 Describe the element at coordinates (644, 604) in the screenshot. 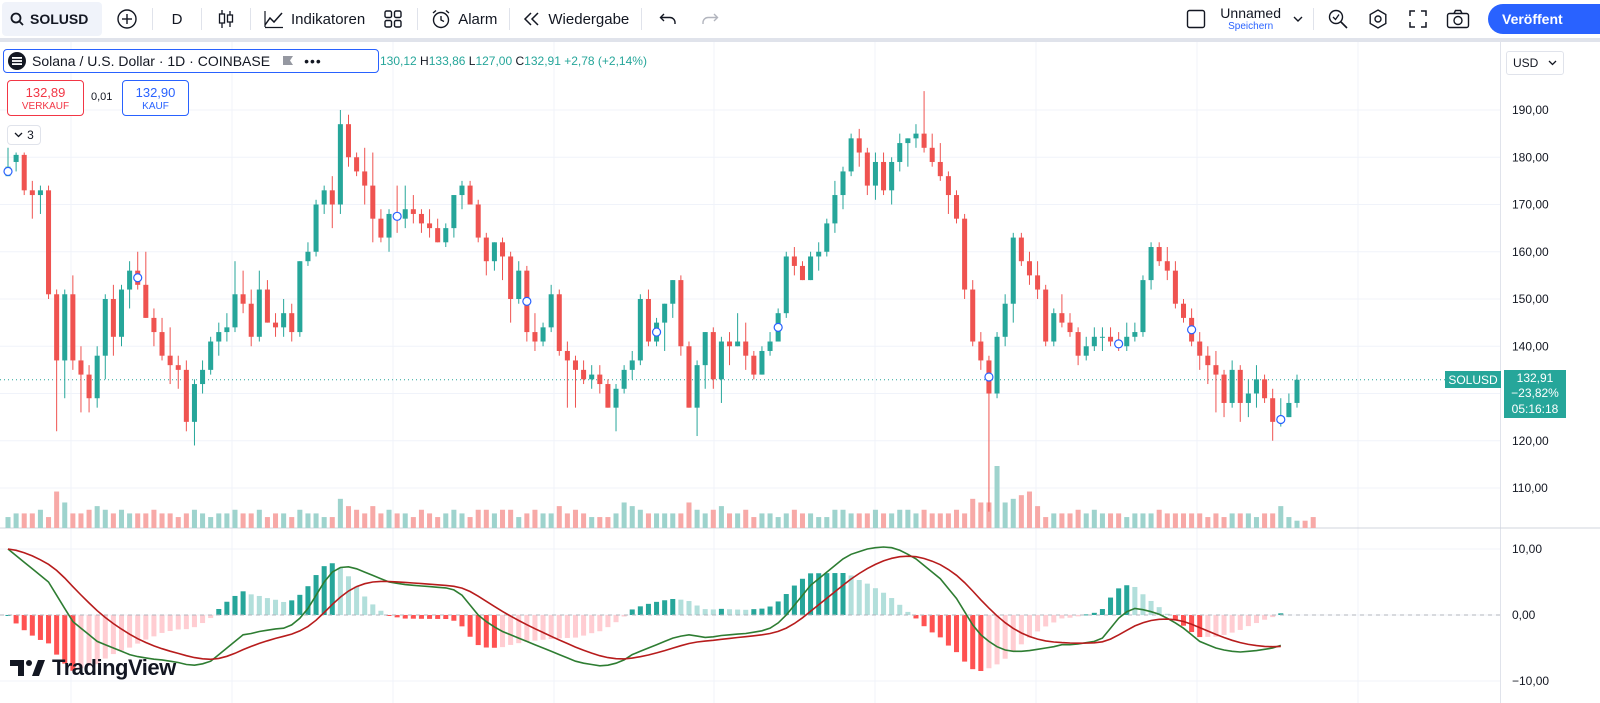

I see `signal-line` at that location.